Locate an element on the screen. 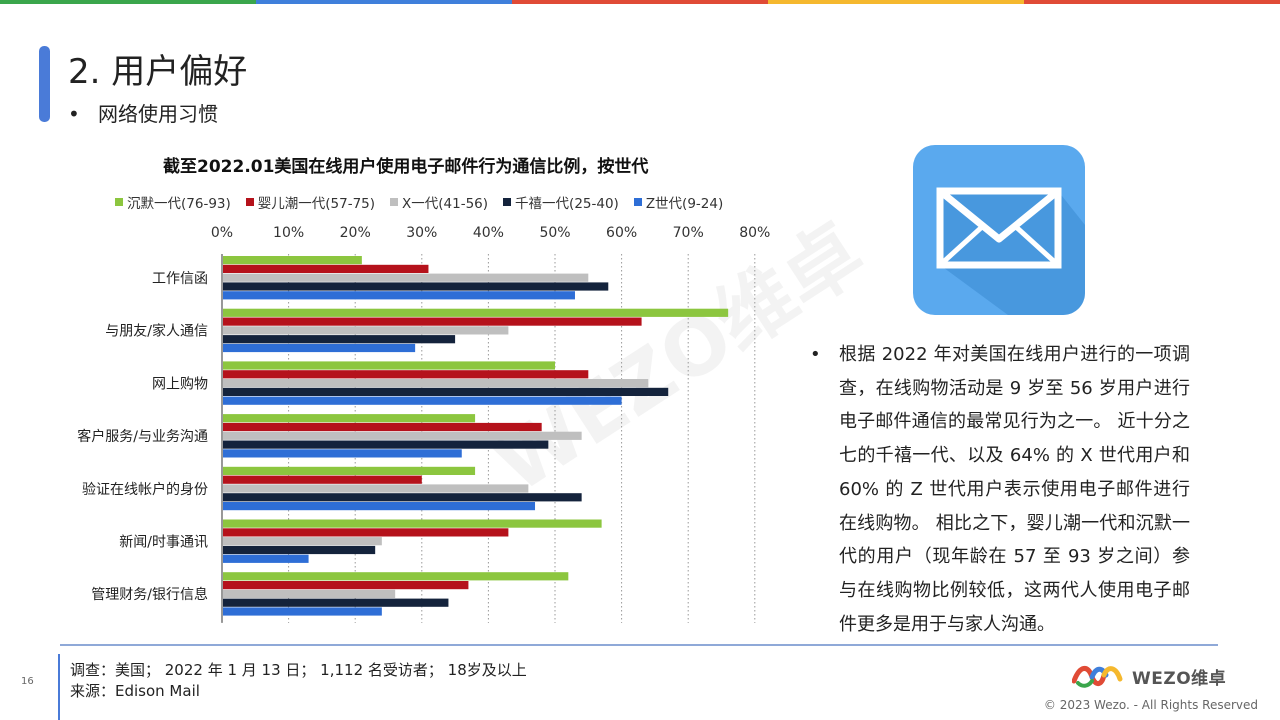 The width and height of the screenshot is (1280, 720). x-tick-label: 70% is located at coordinates (688, 233).